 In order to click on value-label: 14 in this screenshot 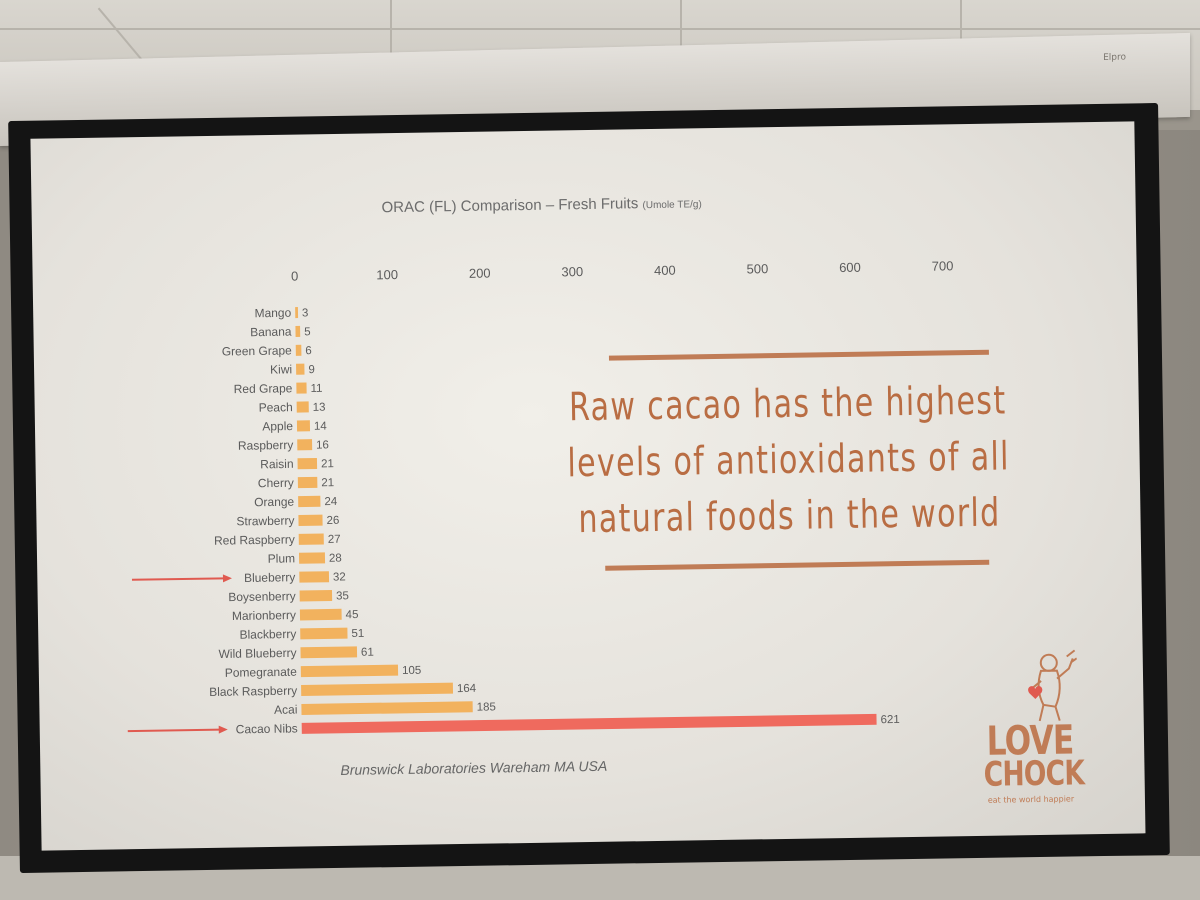, I will do `click(321, 427)`.